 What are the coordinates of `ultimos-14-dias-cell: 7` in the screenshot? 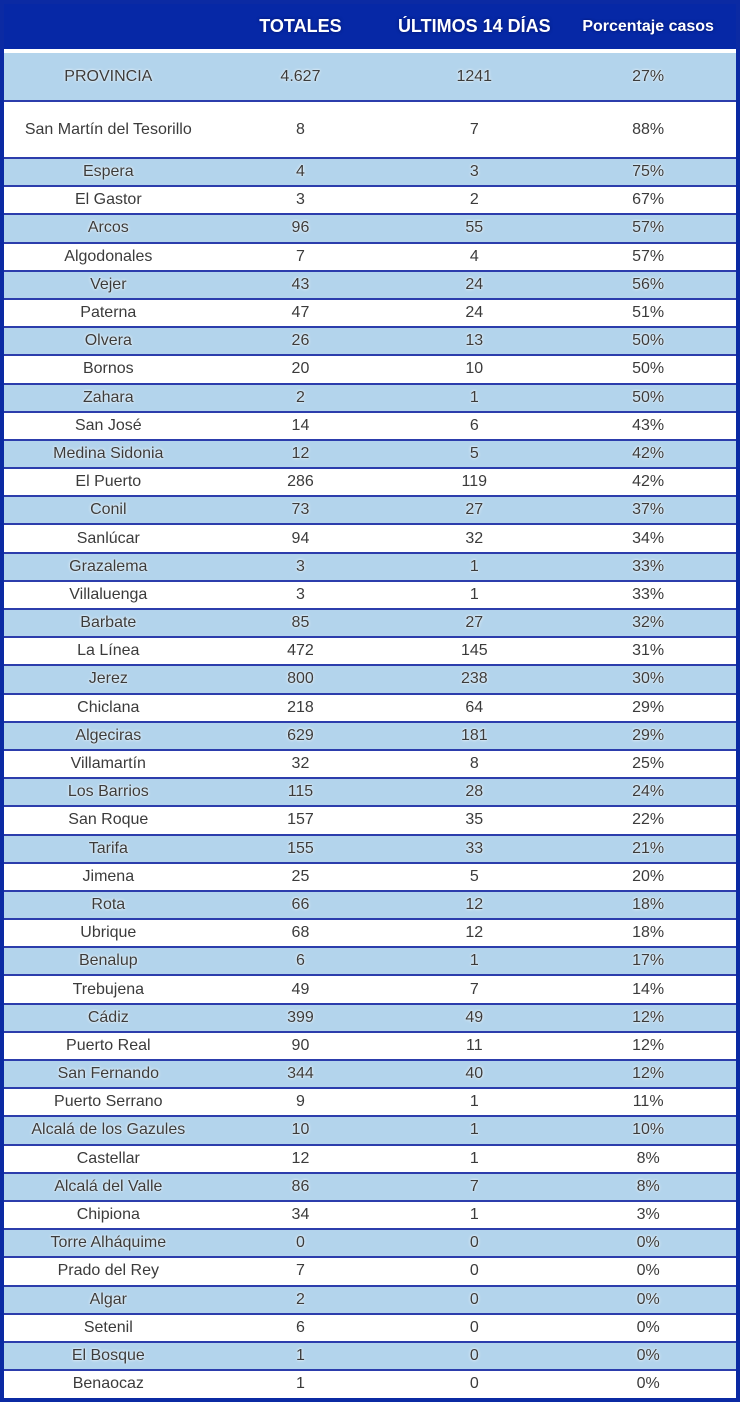 It's located at (474, 1186).